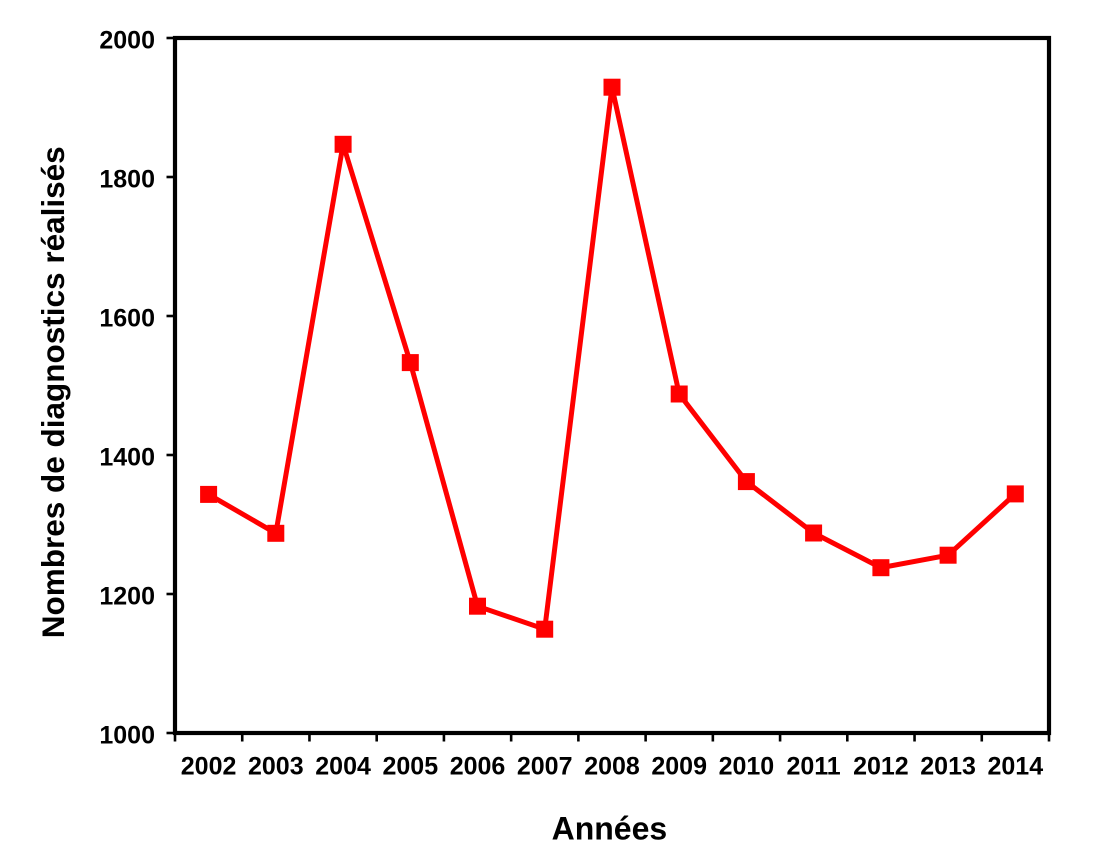  What do you see at coordinates (276, 767) in the screenshot?
I see `svg-text: 2003` at bounding box center [276, 767].